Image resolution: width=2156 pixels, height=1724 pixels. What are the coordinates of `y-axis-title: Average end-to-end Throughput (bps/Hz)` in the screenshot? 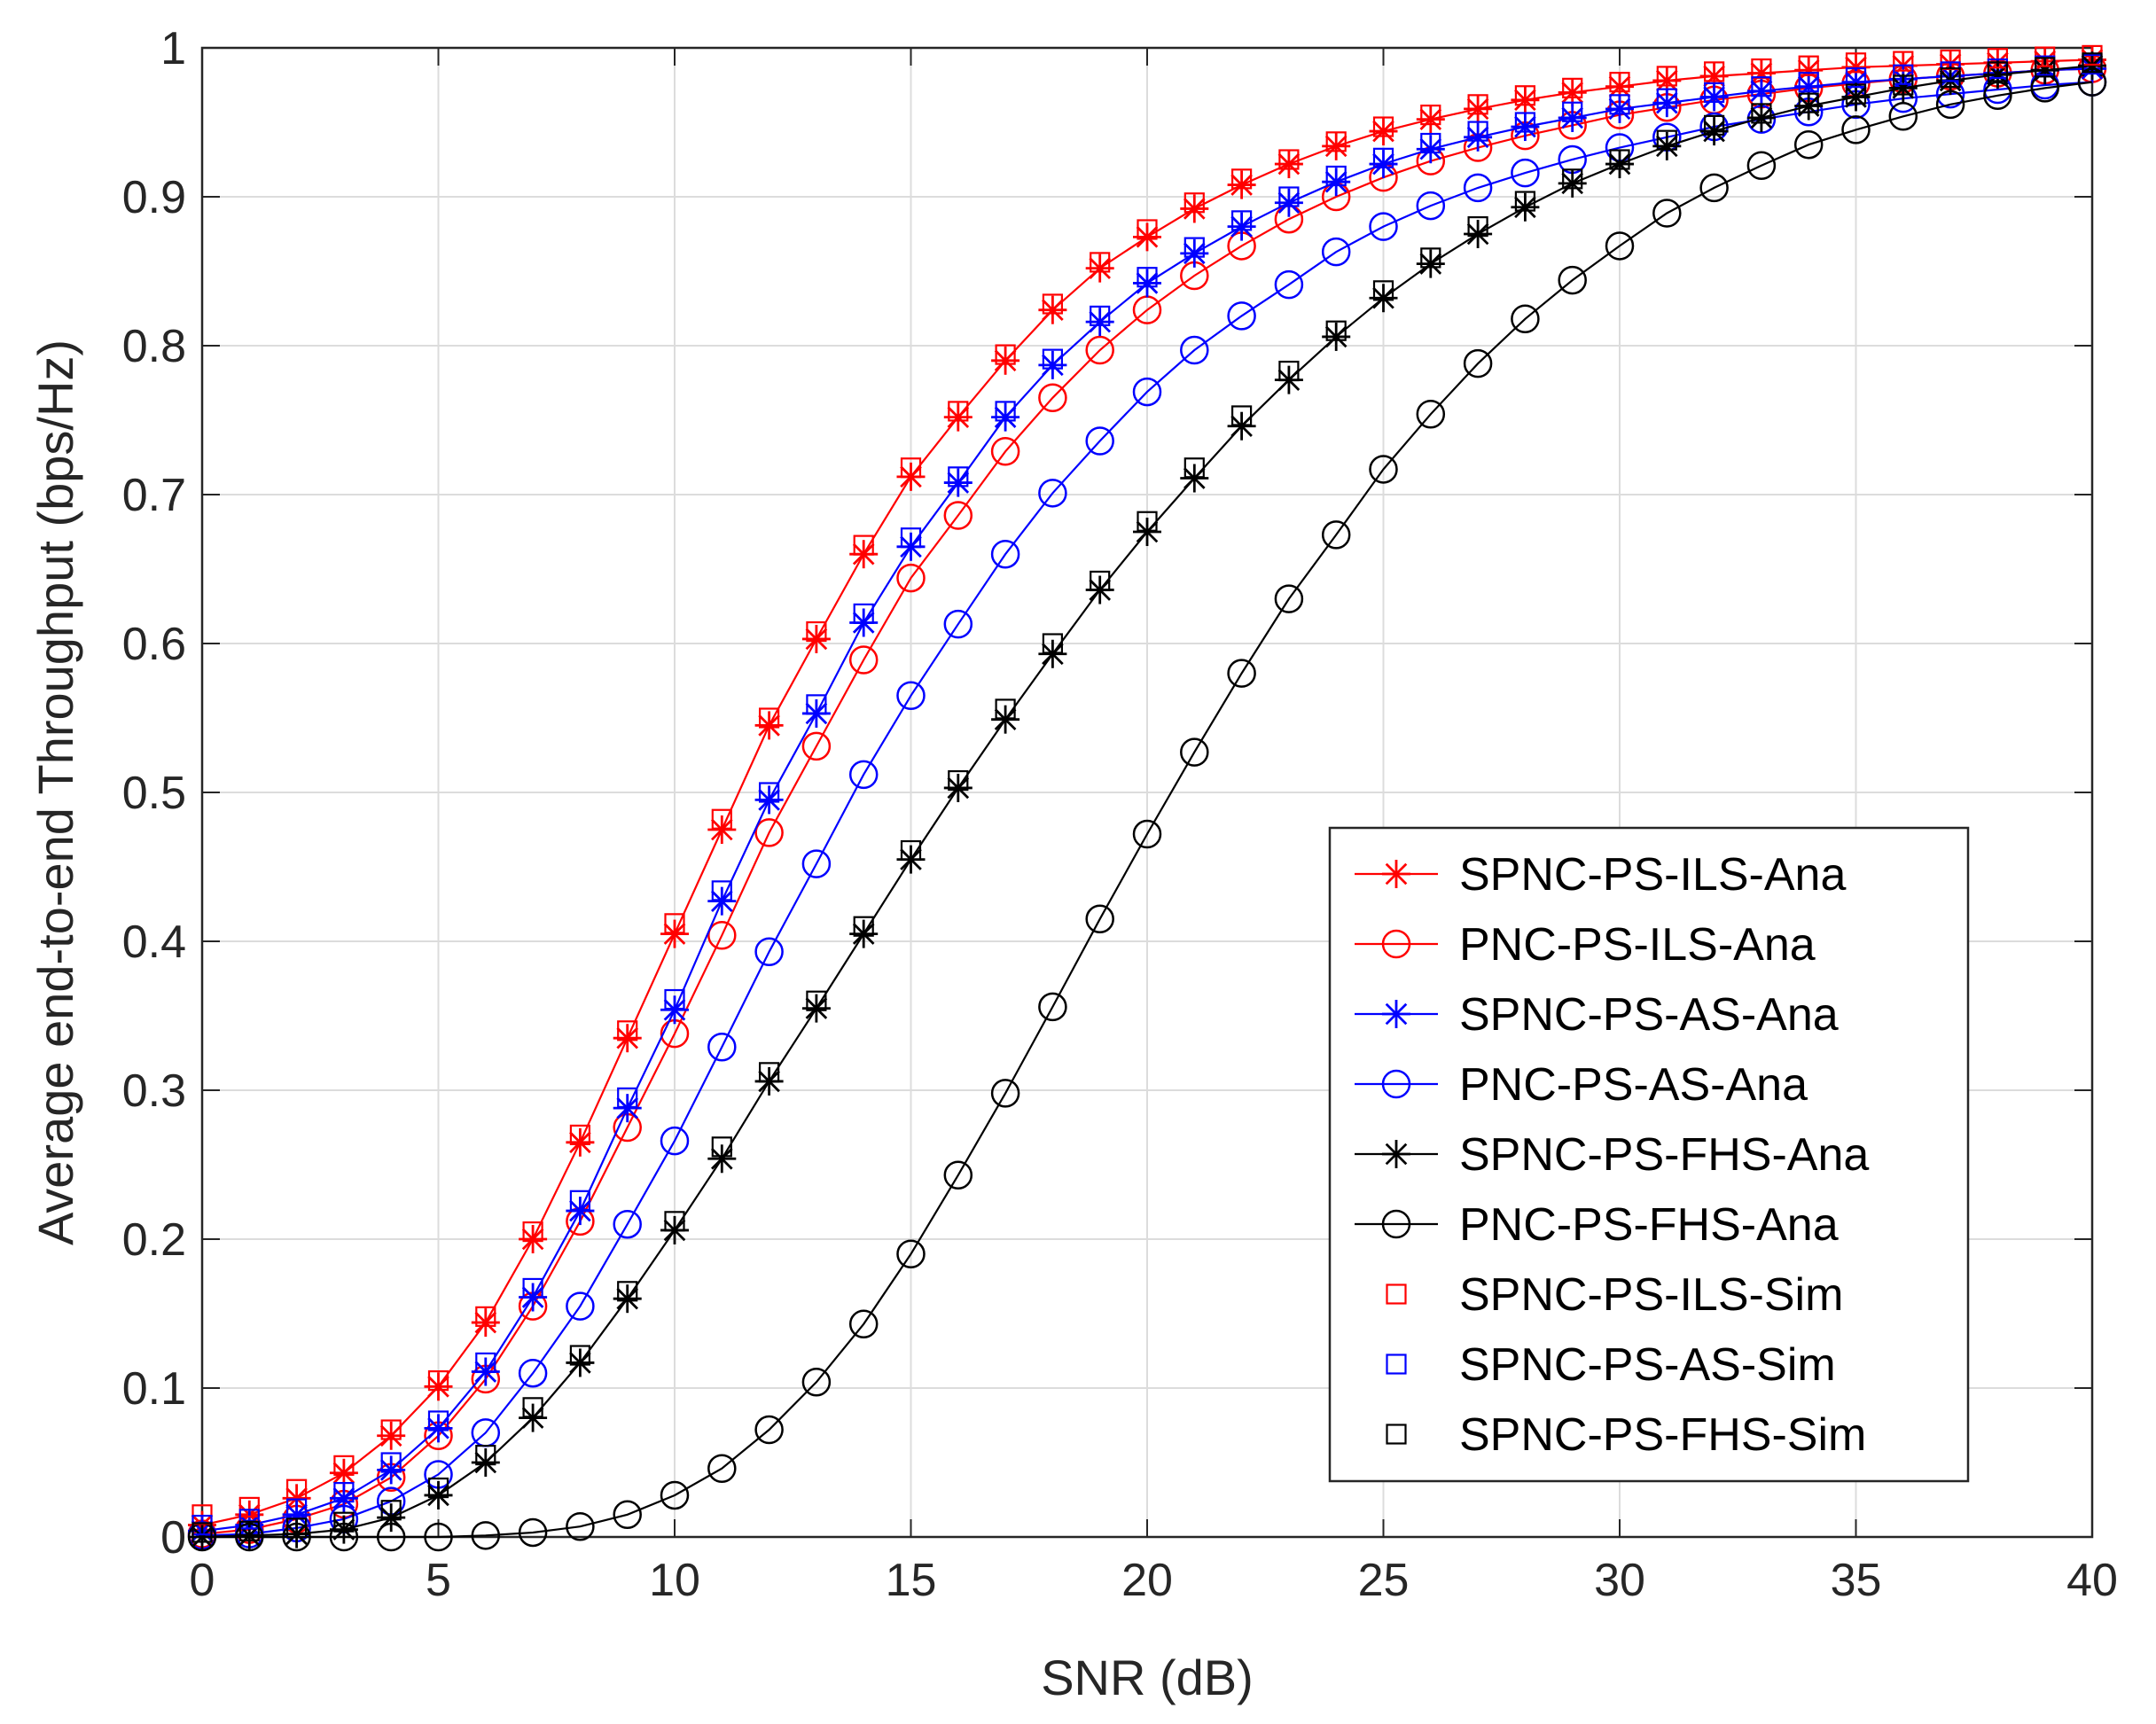 It's located at (55, 792).